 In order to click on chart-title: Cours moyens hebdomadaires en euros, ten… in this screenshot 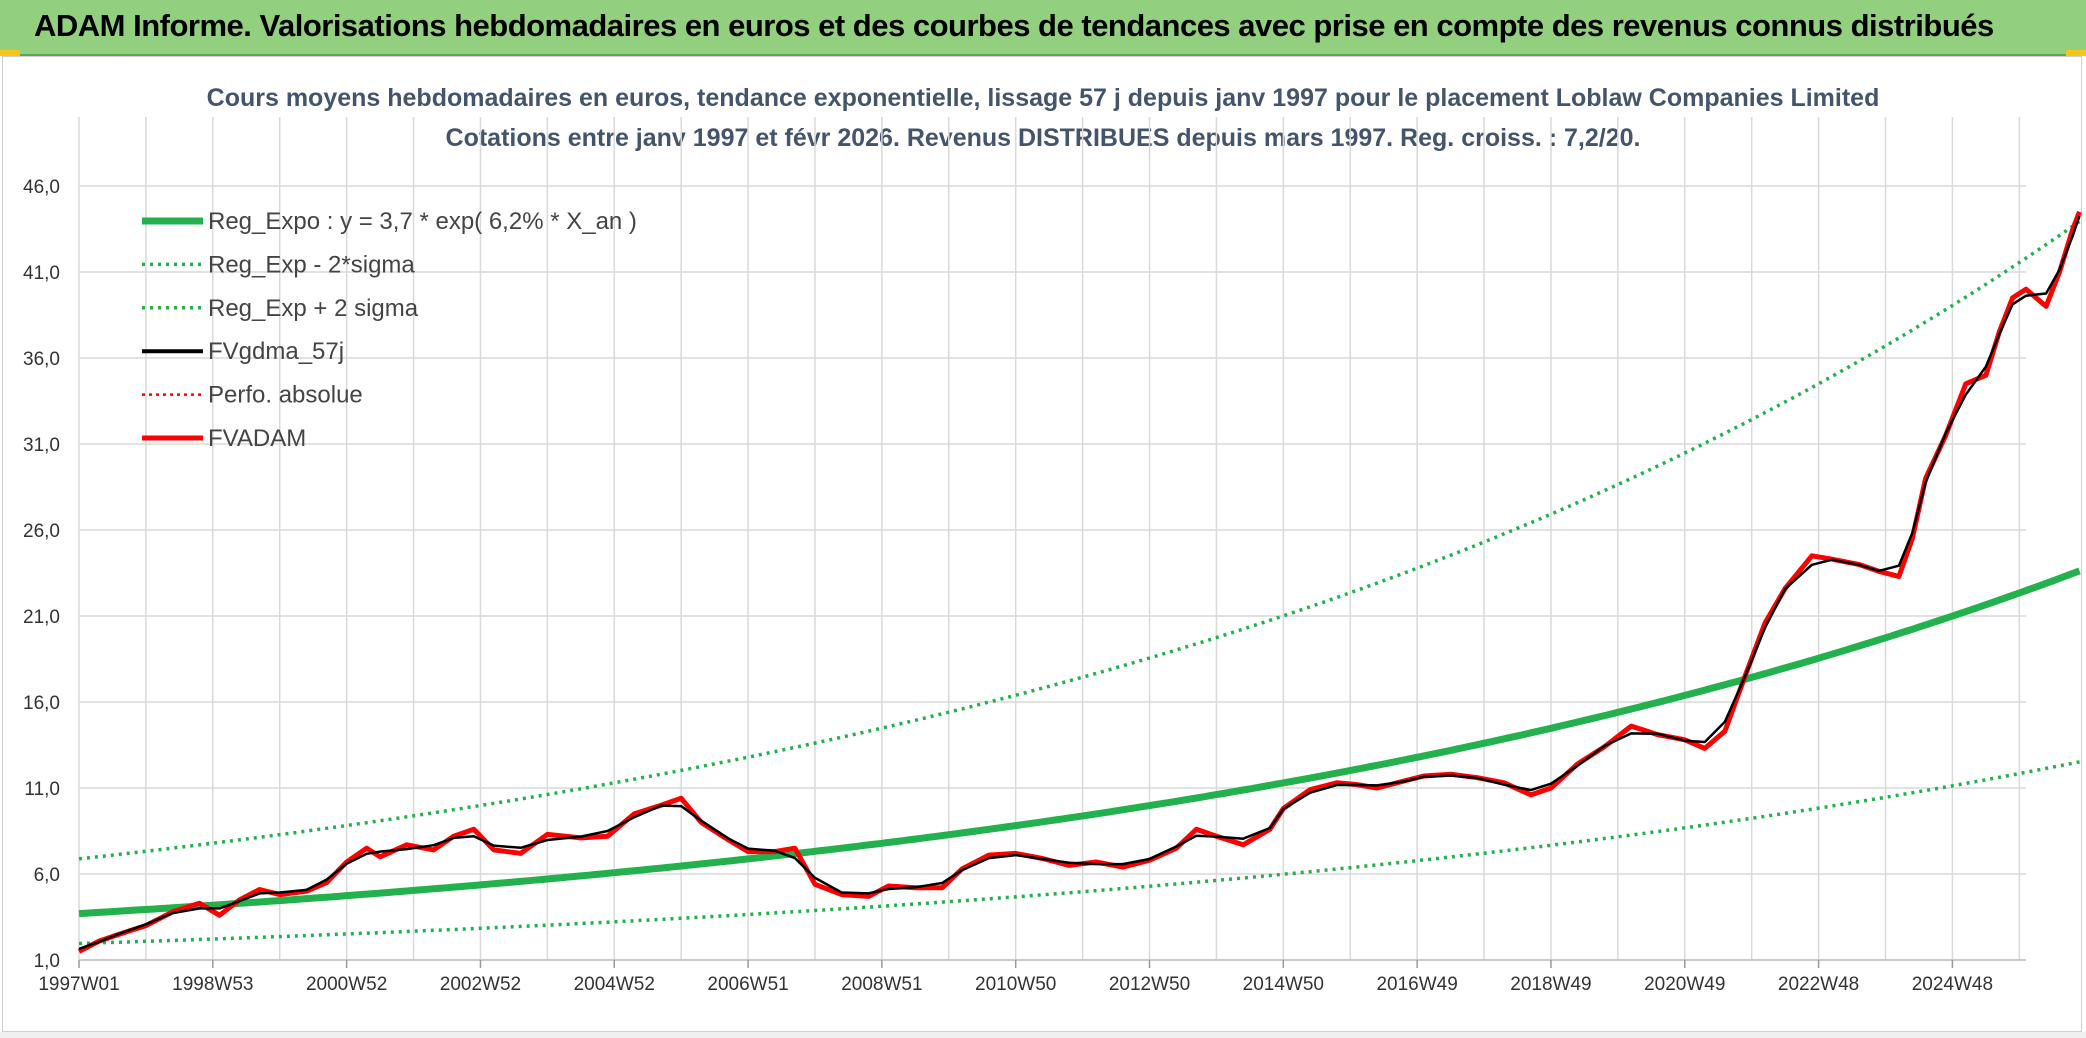, I will do `click(1043, 98)`.